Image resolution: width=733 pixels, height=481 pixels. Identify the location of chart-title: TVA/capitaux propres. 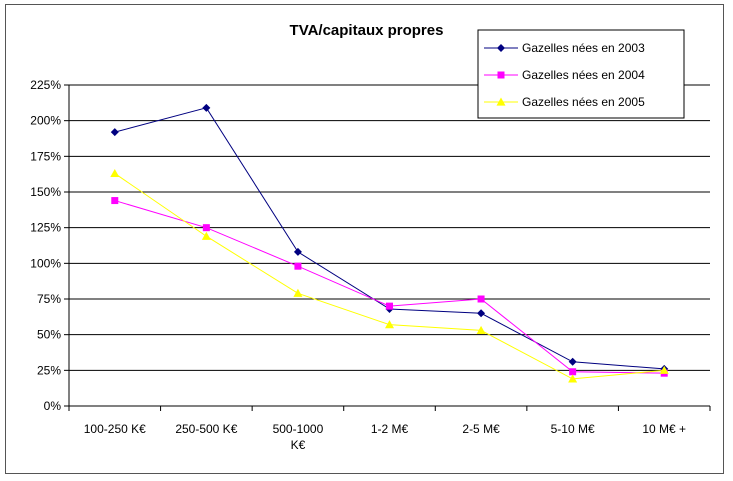
(366, 30).